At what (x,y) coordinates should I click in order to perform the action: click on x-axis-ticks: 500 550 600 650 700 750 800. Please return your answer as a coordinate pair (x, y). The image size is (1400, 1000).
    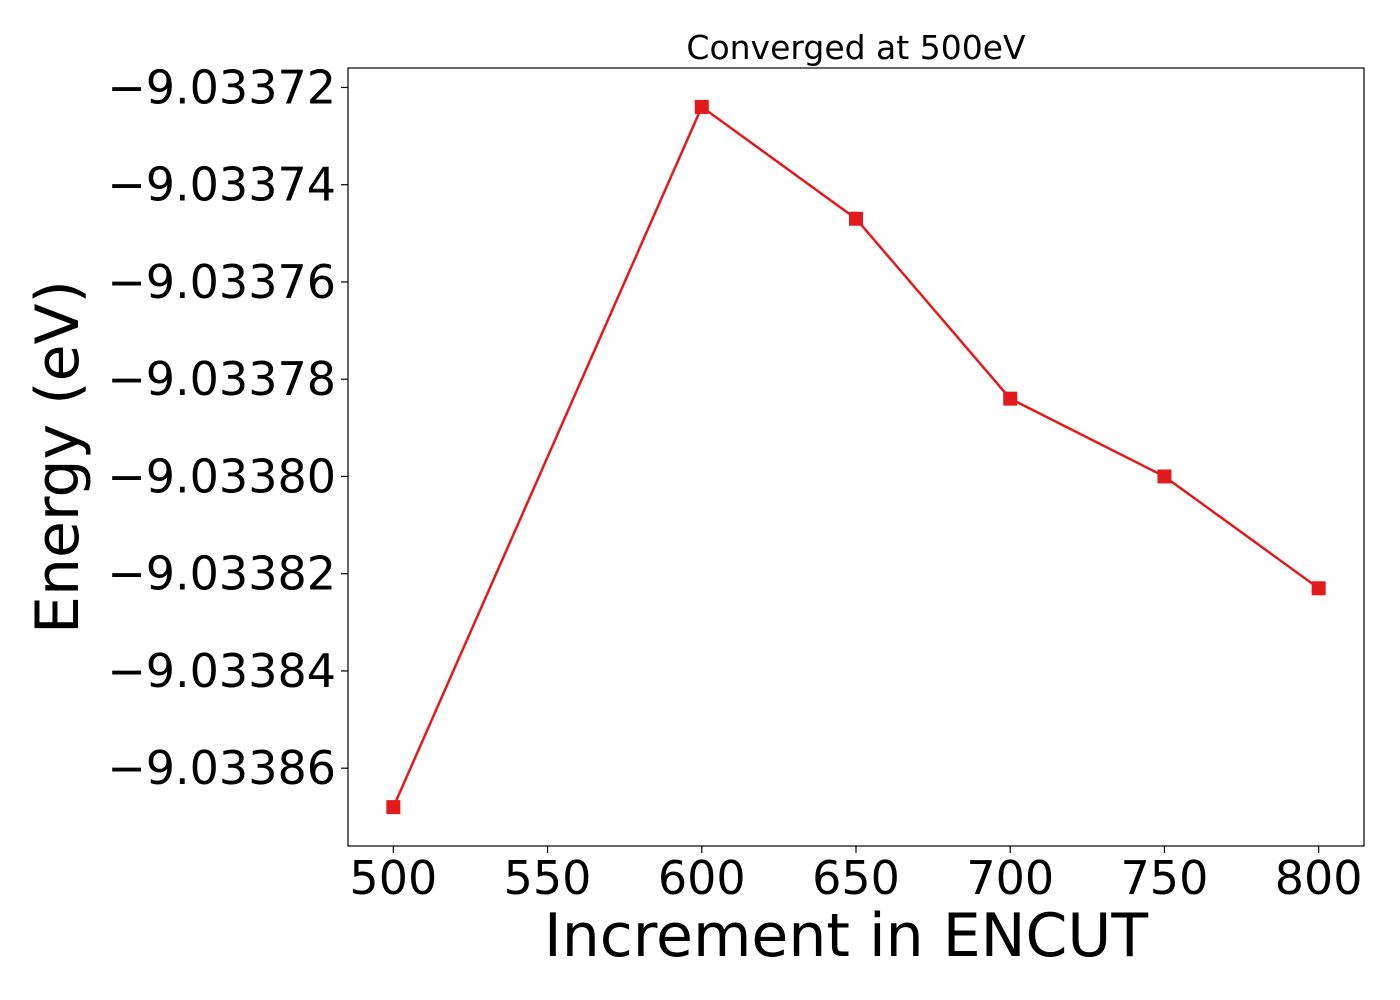
    Looking at the image, I should click on (856, 875).